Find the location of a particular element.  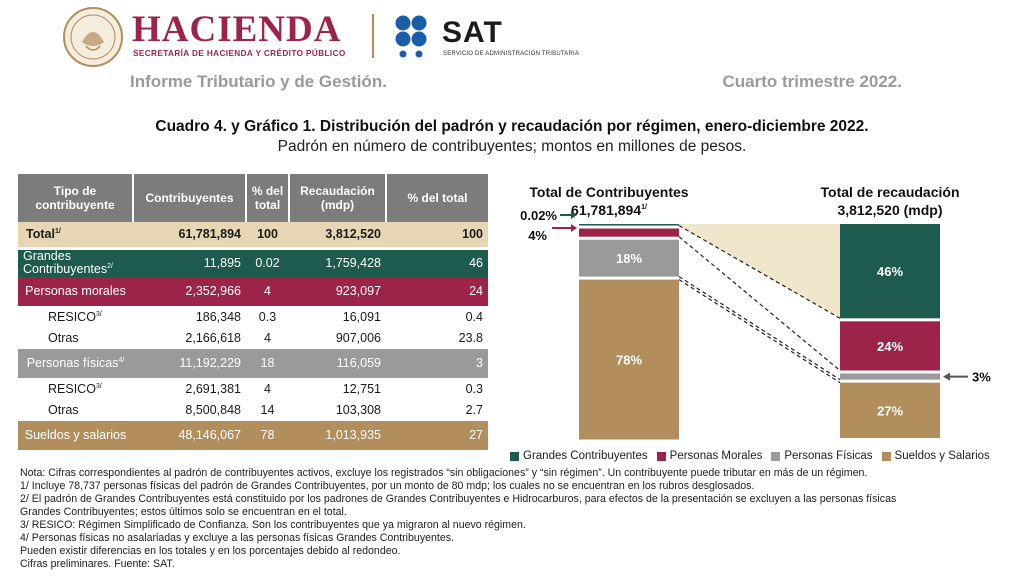

row-pct-contribuyentes: 100 is located at coordinates (267, 236).